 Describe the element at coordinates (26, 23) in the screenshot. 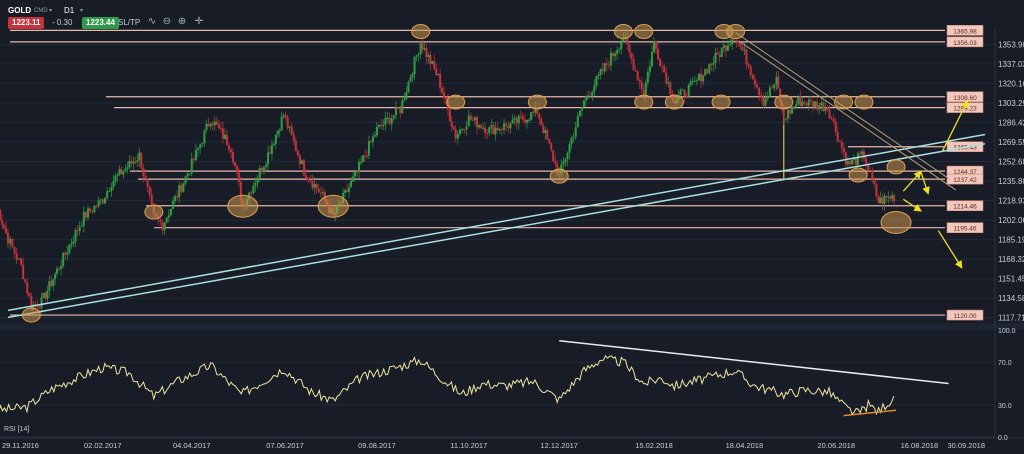

I see `bid-price: 1223.11` at that location.